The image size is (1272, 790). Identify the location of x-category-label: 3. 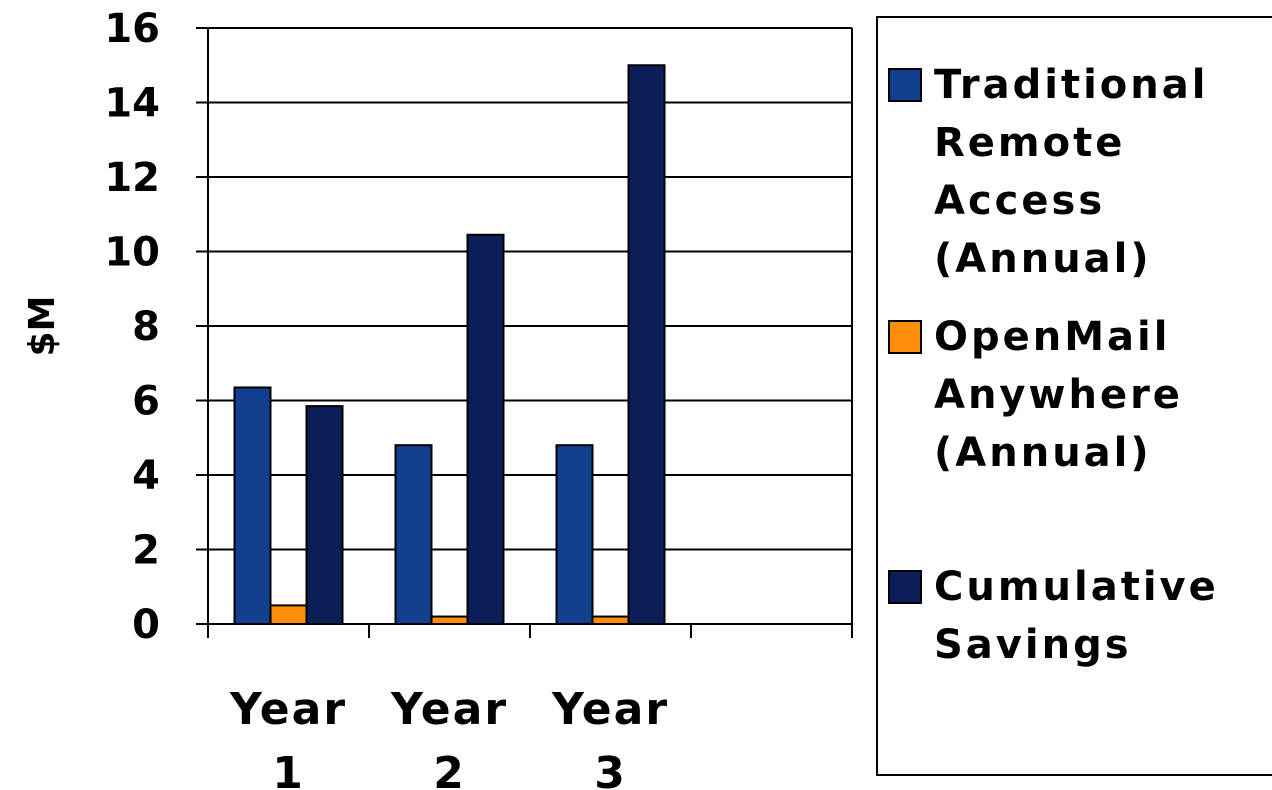
(610, 769).